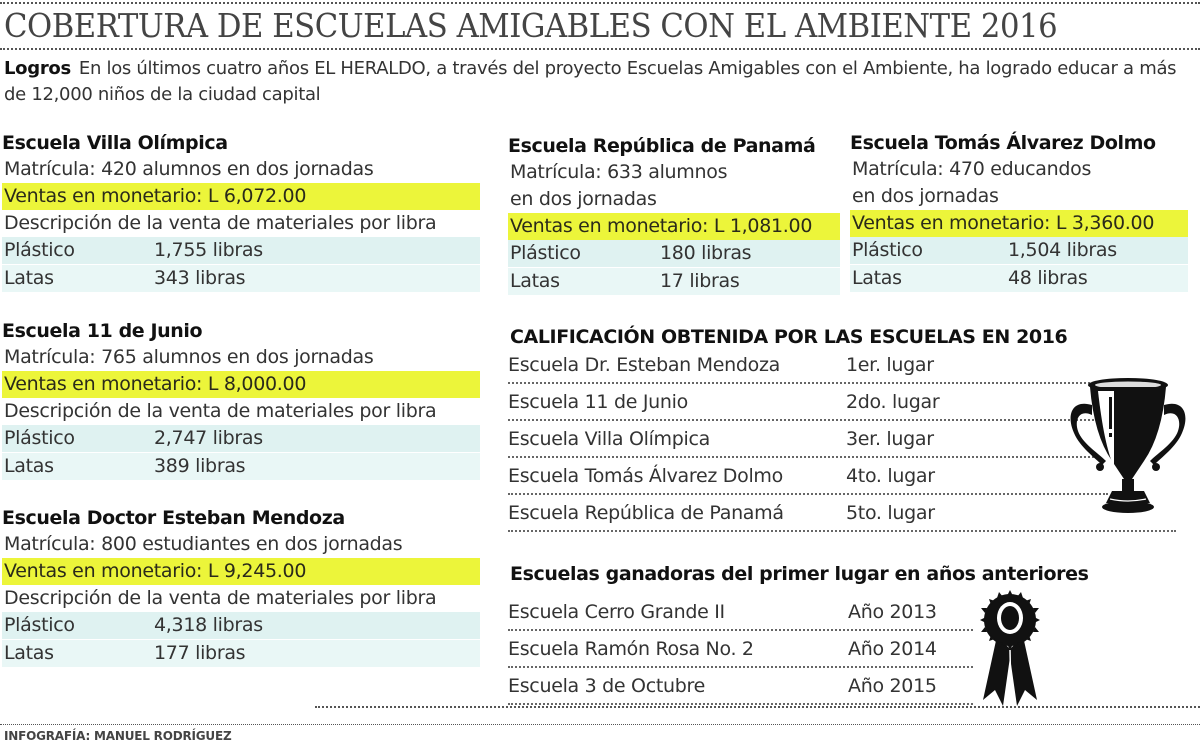 This screenshot has width=1200, height=746. I want to click on school-name: Escuela 11 de Junio, so click(102, 331).